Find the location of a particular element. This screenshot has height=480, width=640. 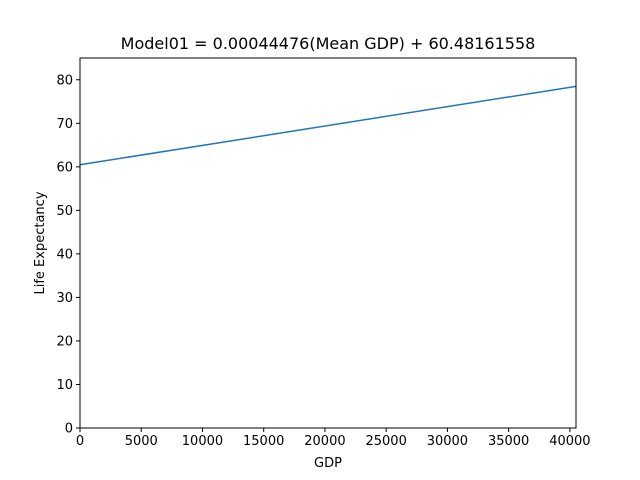

x-tick-label: 30000 is located at coordinates (447, 441).